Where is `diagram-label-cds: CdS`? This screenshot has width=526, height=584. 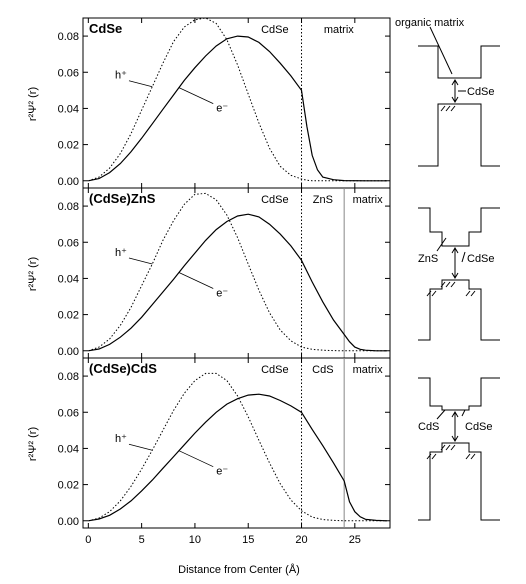 diagram-label-cds: CdS is located at coordinates (428, 427).